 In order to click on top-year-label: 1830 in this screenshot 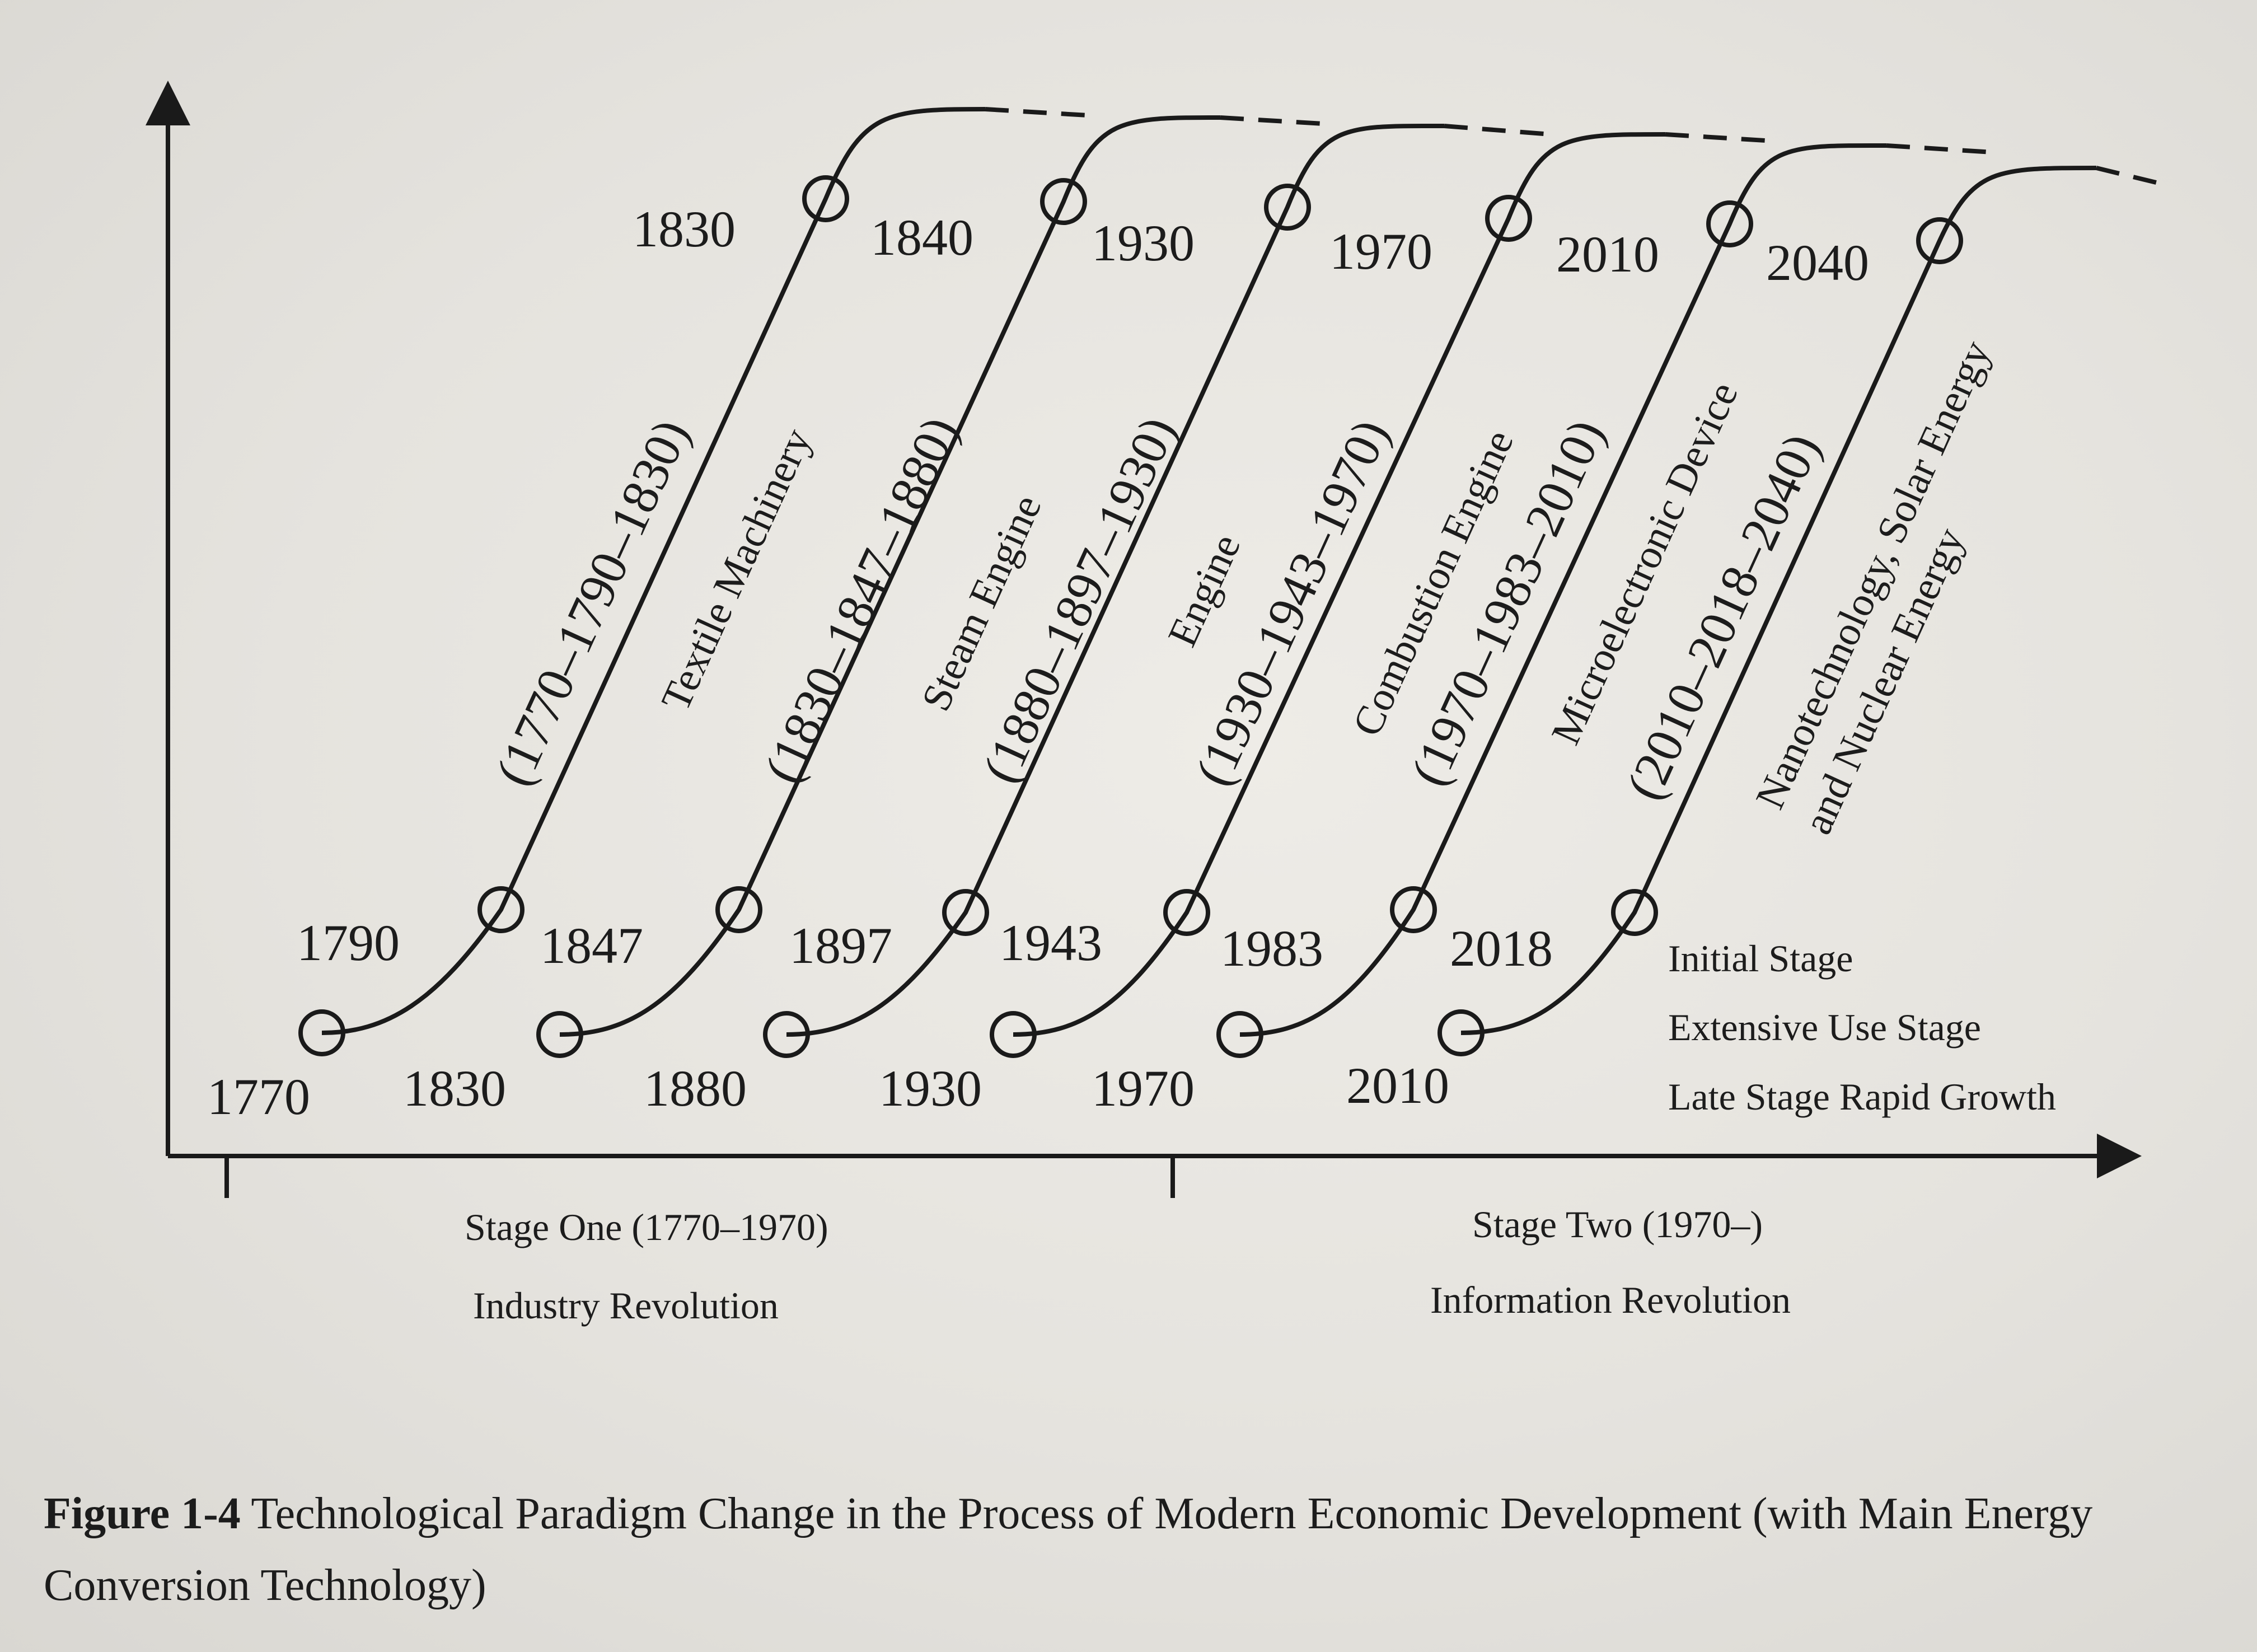, I will do `click(684, 229)`.